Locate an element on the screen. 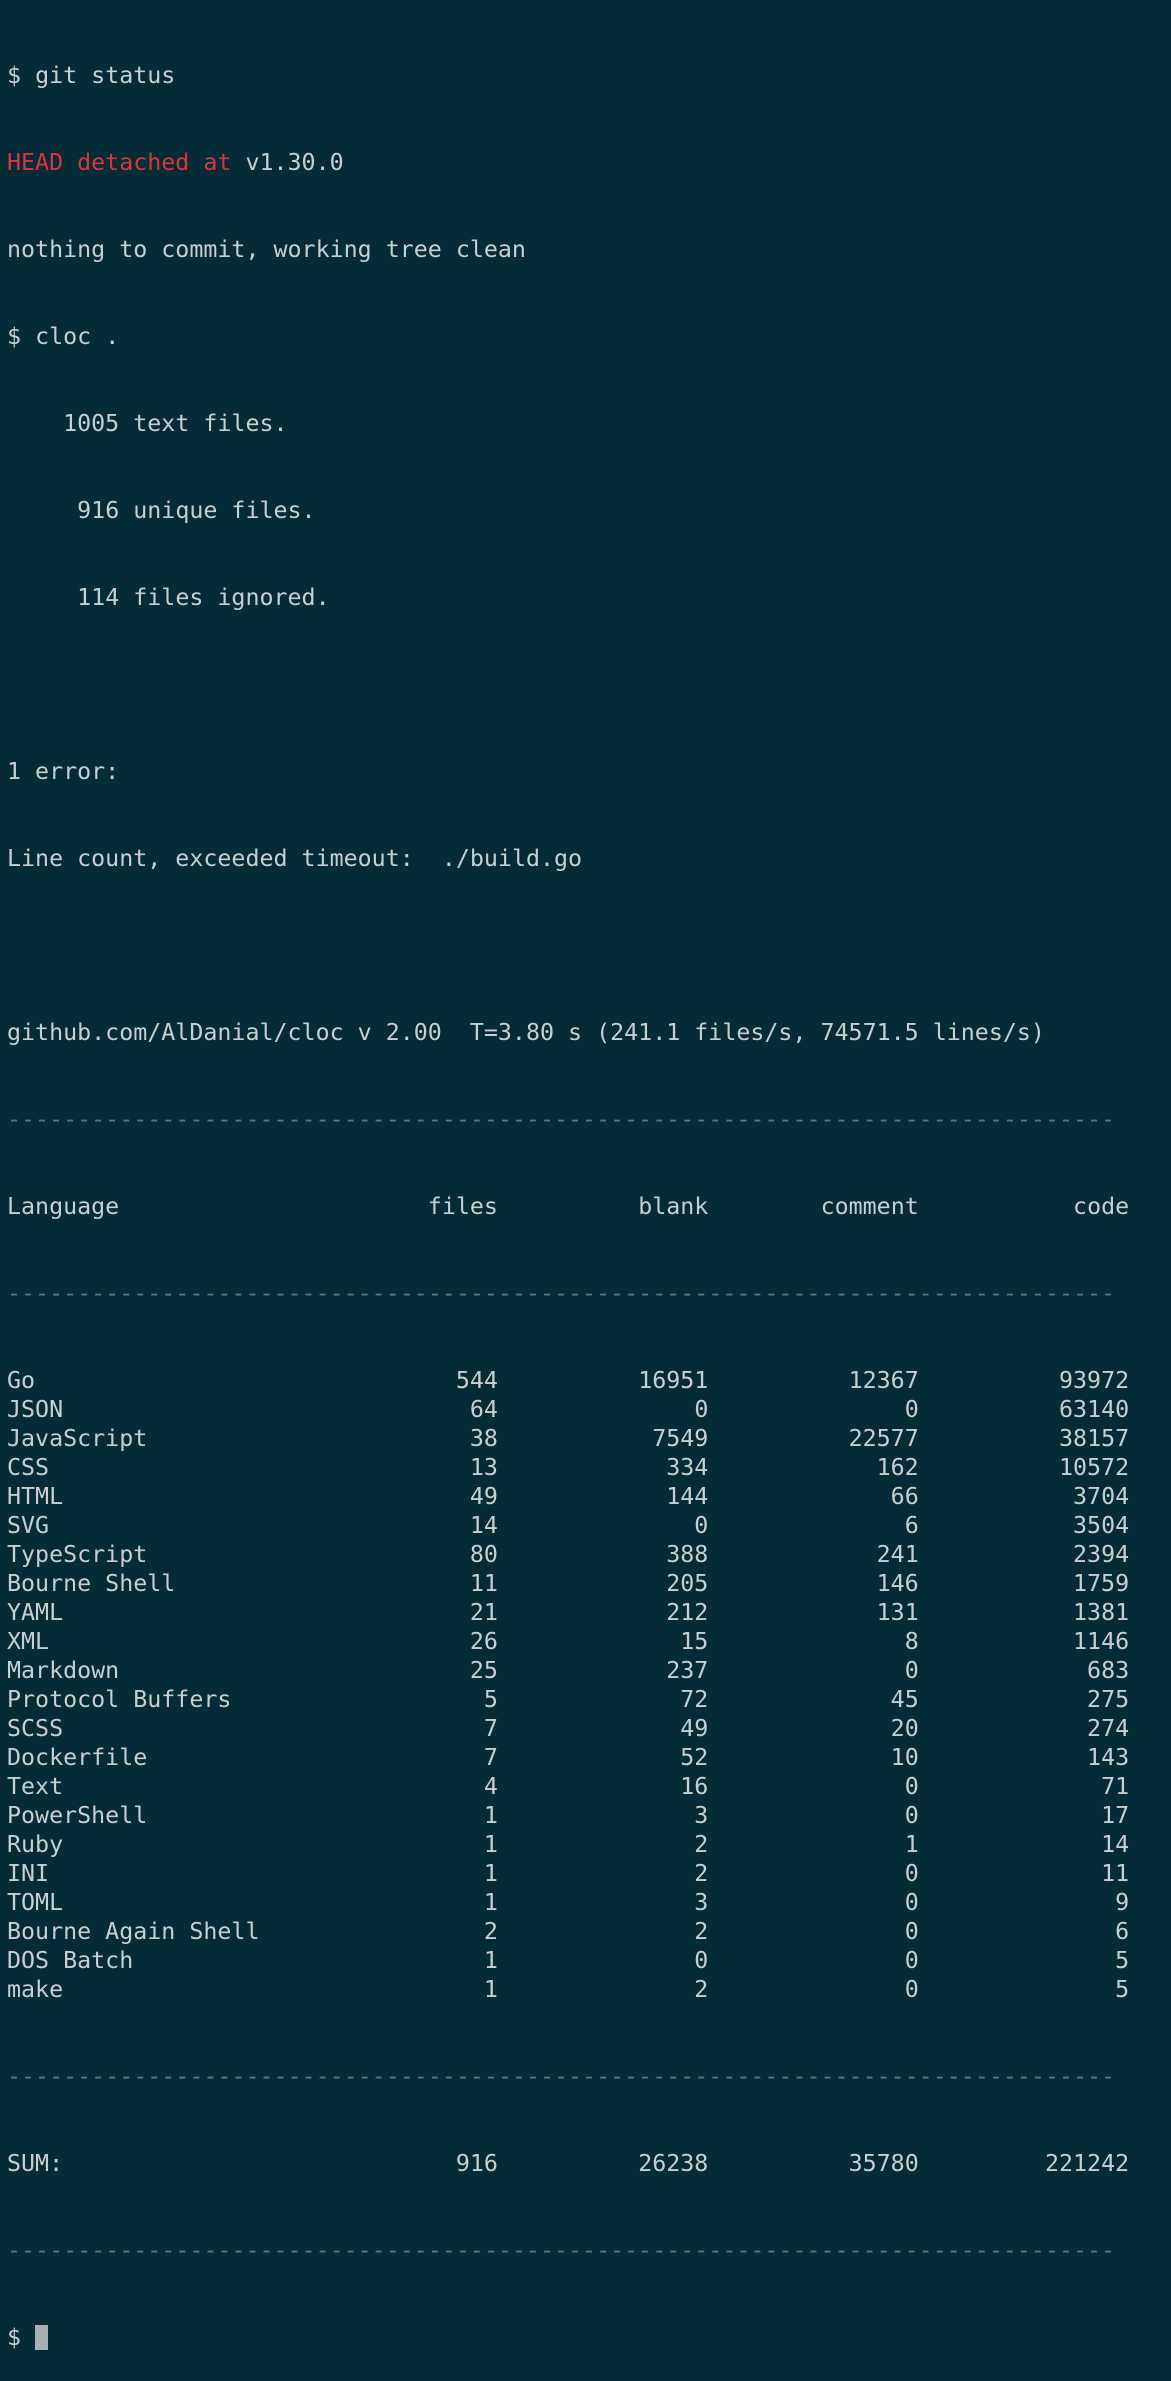  row-language: YAML is located at coordinates (35, 1612).